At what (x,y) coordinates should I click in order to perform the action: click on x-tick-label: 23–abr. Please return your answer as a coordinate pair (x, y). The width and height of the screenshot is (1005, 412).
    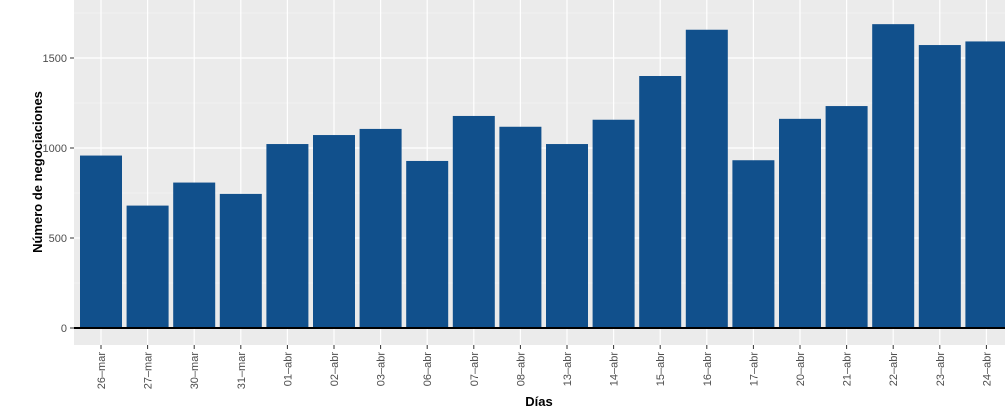
    Looking at the image, I should click on (941, 369).